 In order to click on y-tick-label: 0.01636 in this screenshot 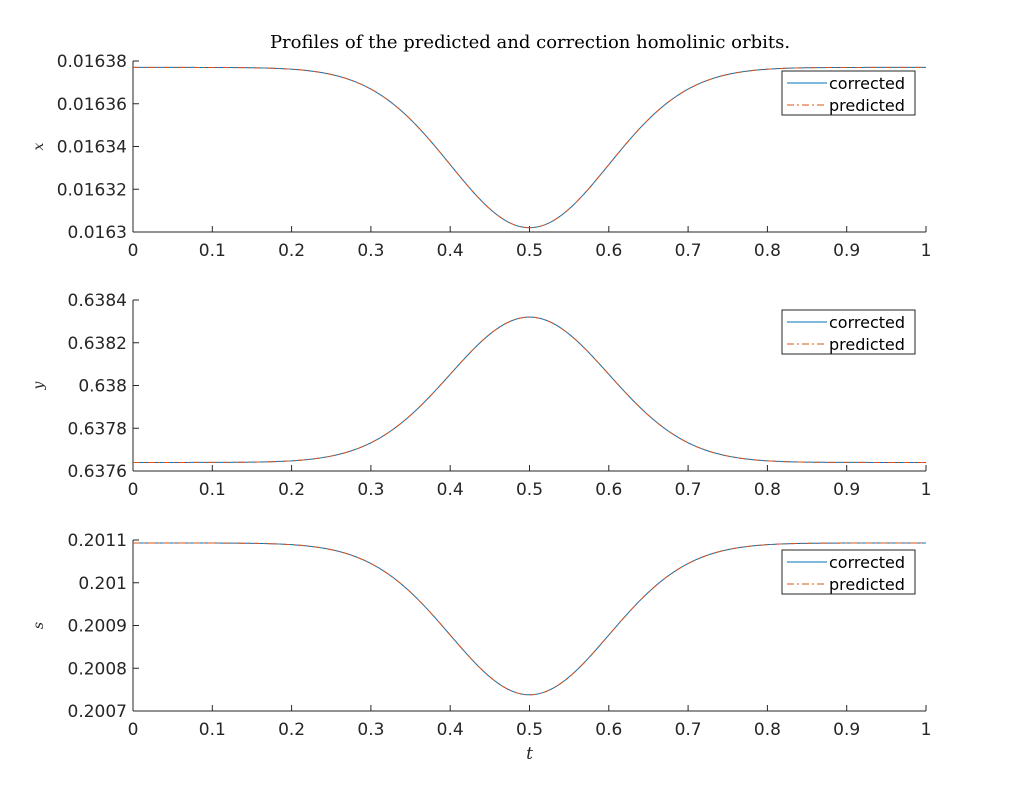, I will do `click(92, 105)`.